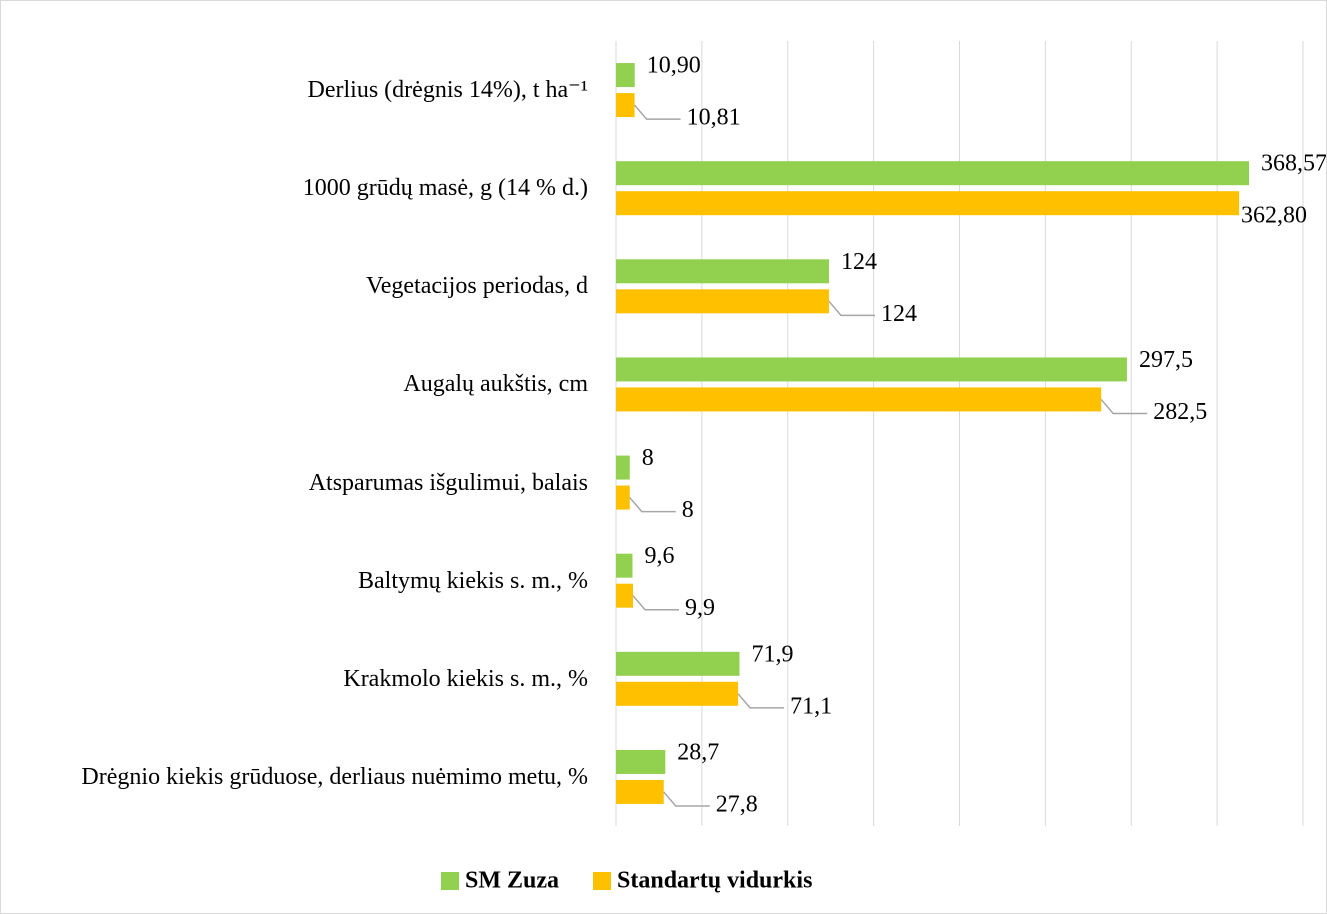 The height and width of the screenshot is (914, 1327). Describe the element at coordinates (700, 608) in the screenshot. I see `data-label: 9,9` at that location.